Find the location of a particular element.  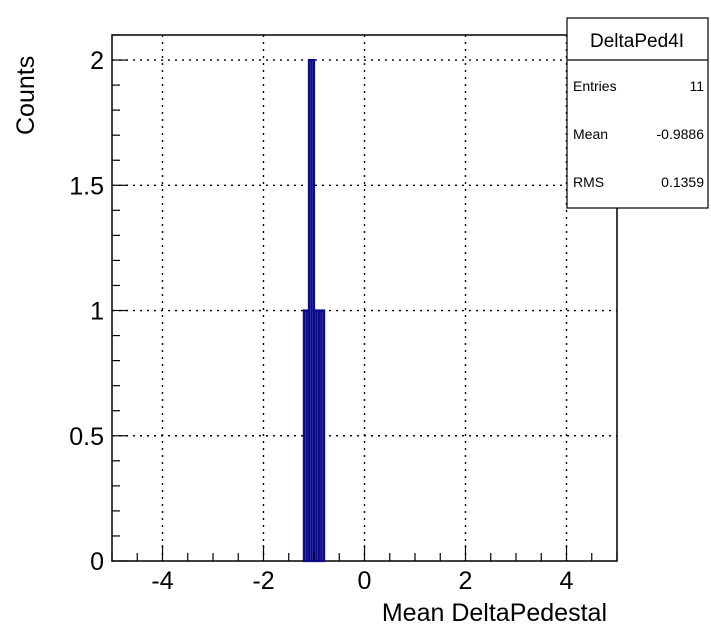

y-tick-label: 2 is located at coordinates (97, 61).